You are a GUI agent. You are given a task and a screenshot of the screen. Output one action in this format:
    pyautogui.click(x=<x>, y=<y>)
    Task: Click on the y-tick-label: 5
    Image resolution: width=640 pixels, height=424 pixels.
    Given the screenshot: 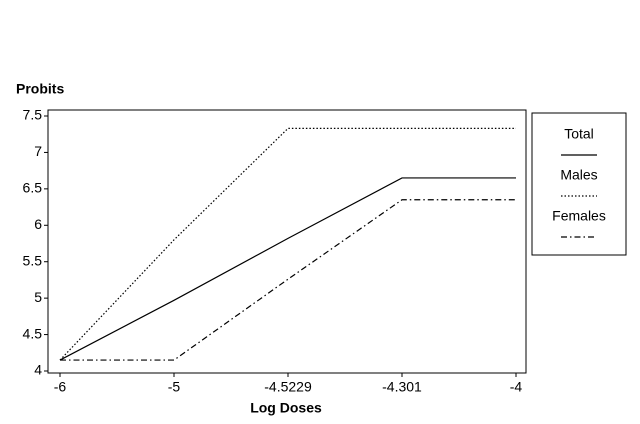 What is the action you would take?
    pyautogui.click(x=38, y=297)
    